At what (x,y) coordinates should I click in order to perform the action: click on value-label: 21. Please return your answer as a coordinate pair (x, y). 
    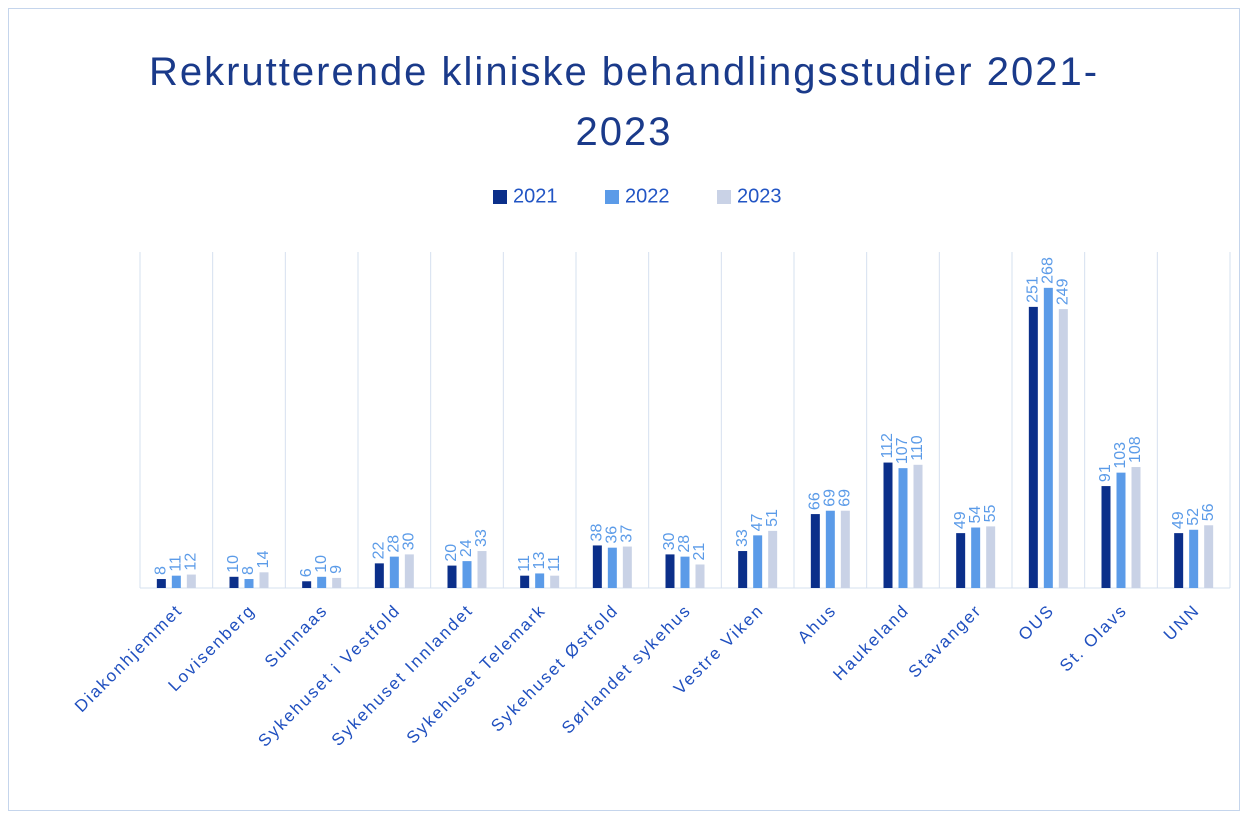
    Looking at the image, I should click on (699, 552).